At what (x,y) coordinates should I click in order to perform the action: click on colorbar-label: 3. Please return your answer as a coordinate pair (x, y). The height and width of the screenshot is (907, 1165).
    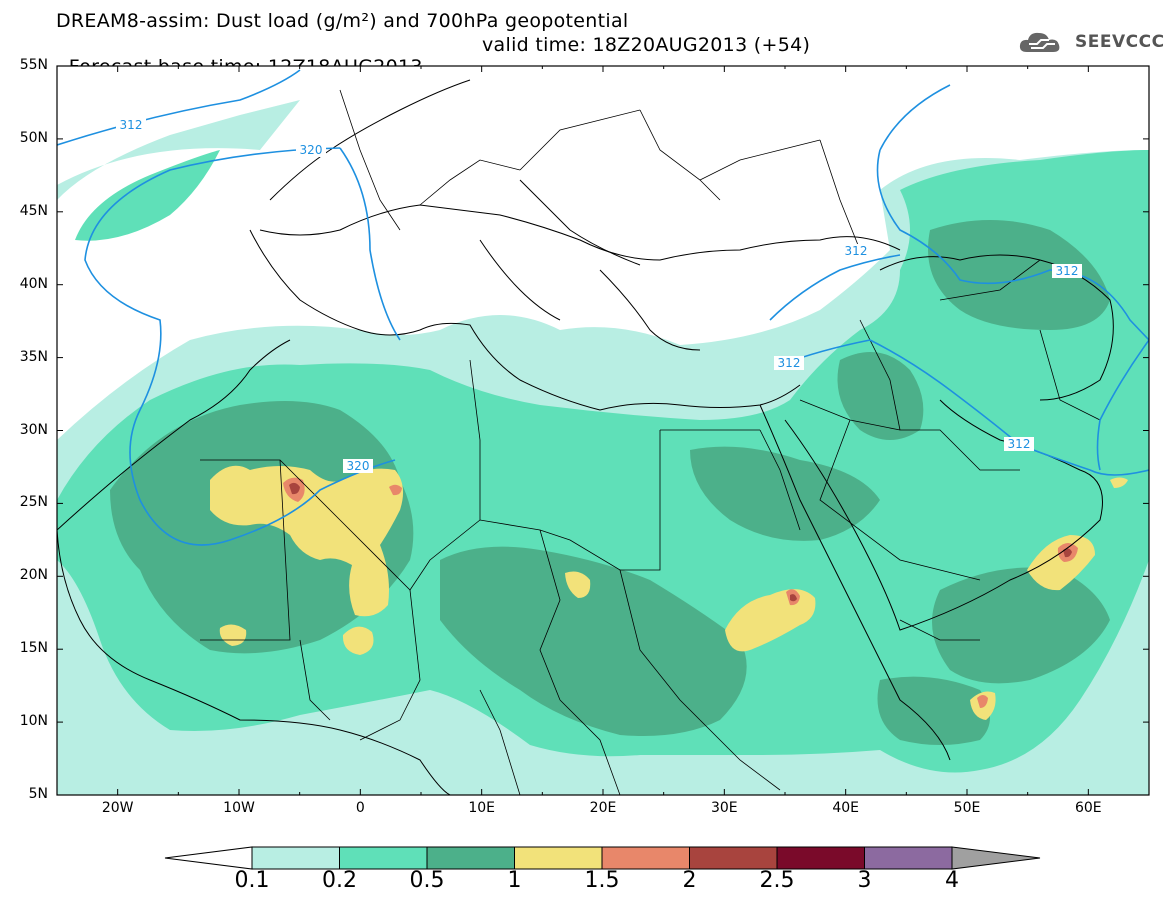
    Looking at the image, I should click on (864, 880).